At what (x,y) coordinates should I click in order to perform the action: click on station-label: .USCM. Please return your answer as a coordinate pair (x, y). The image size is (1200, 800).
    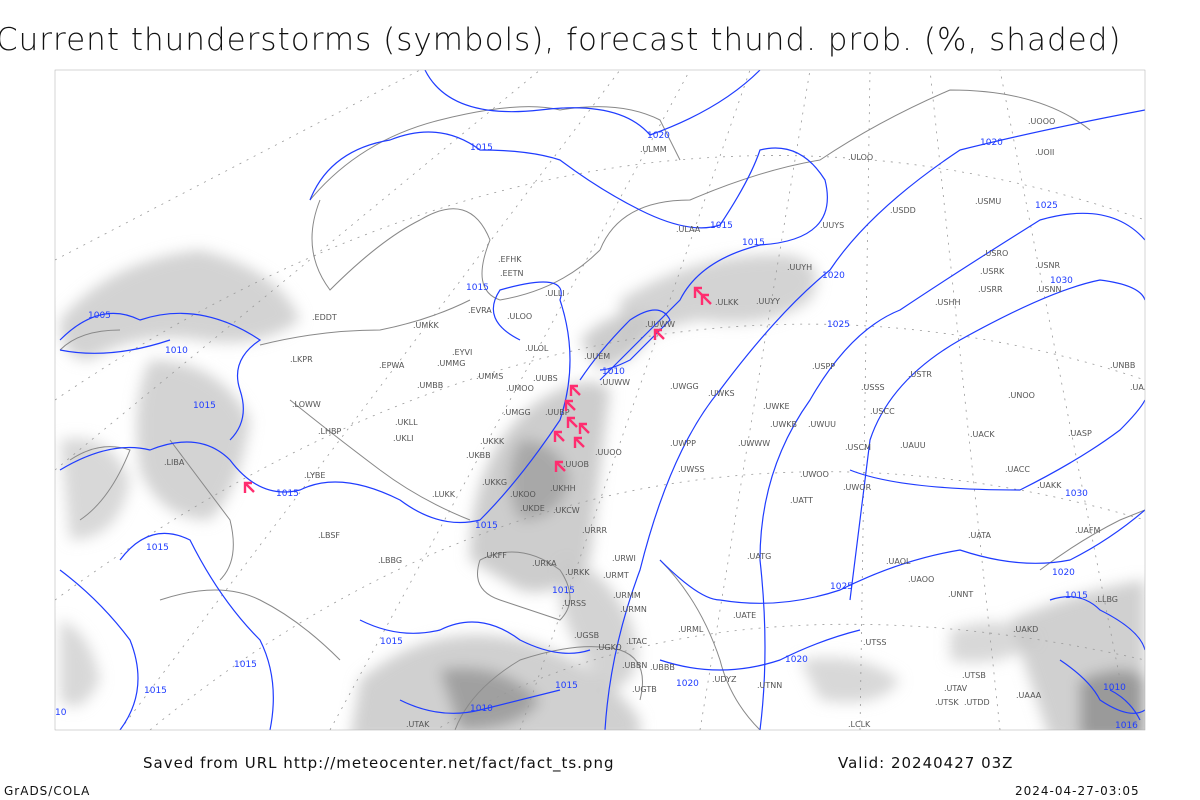
    Looking at the image, I should click on (858, 447).